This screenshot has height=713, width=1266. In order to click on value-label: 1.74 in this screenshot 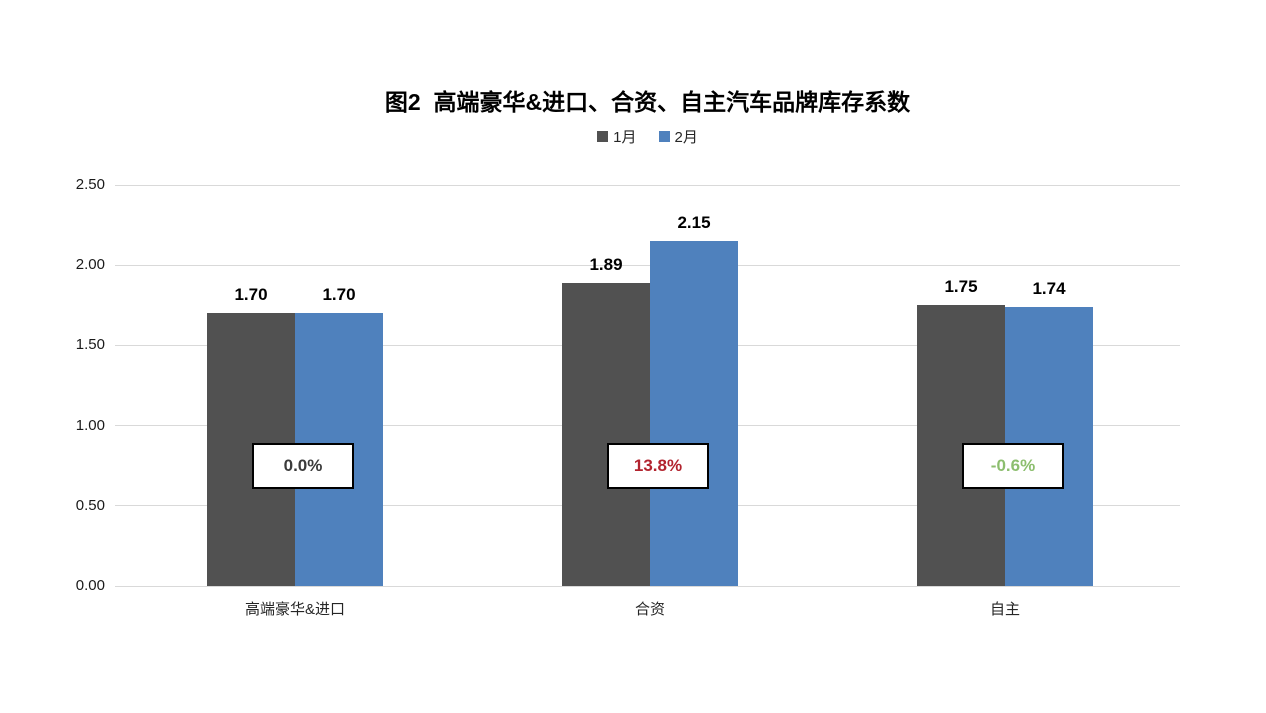, I will do `click(1049, 288)`.